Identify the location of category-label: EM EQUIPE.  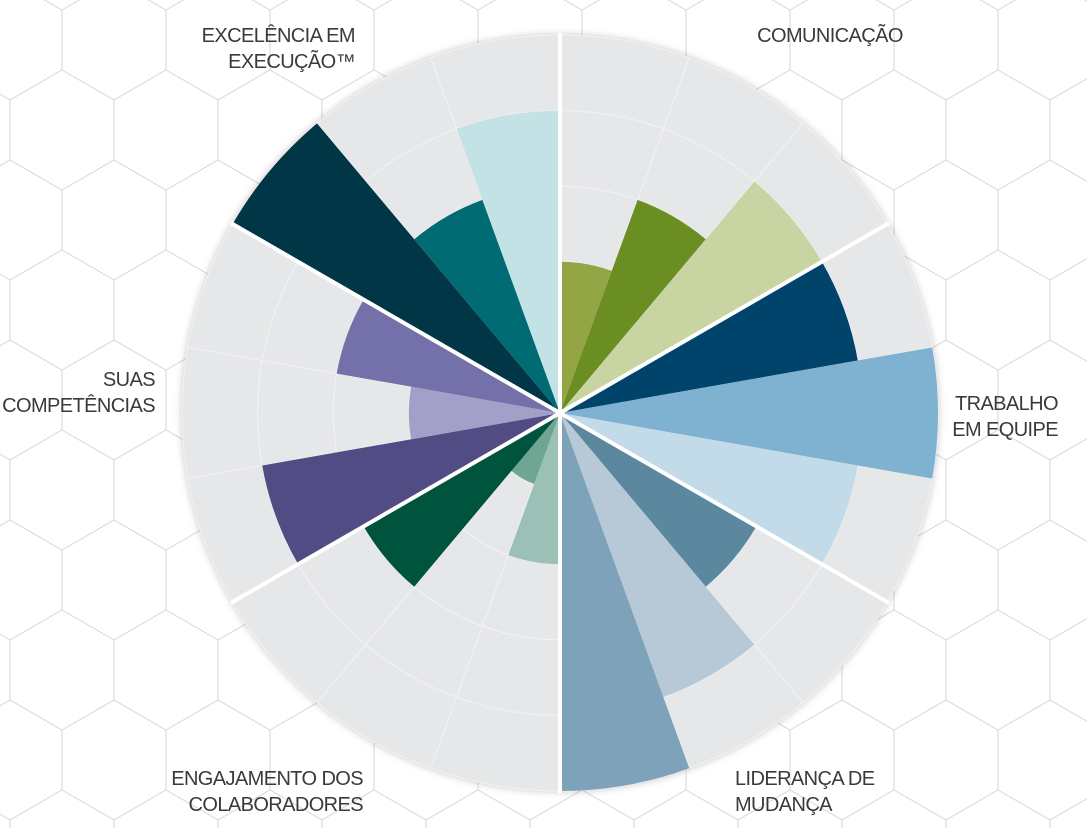
(1005, 430).